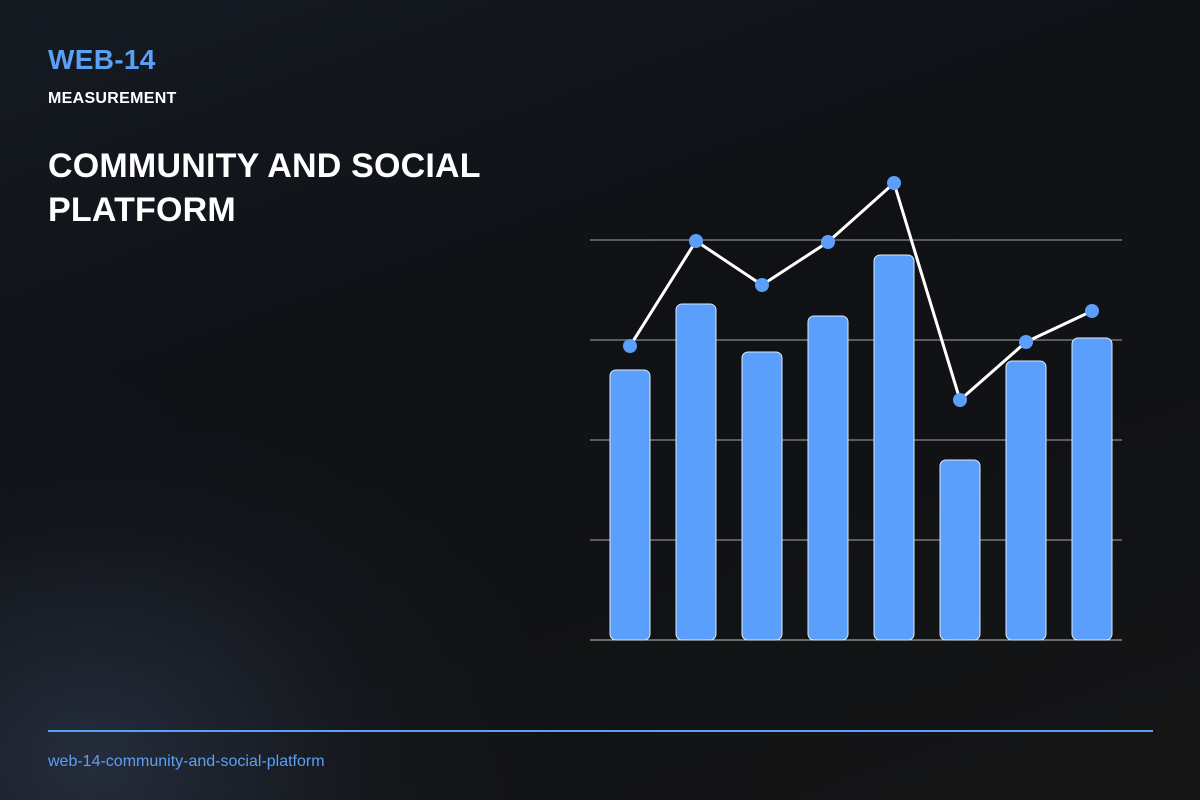  What do you see at coordinates (264, 188) in the screenshot?
I see `page-title: COMMUNITY AND SOCIAL PLATFORM` at bounding box center [264, 188].